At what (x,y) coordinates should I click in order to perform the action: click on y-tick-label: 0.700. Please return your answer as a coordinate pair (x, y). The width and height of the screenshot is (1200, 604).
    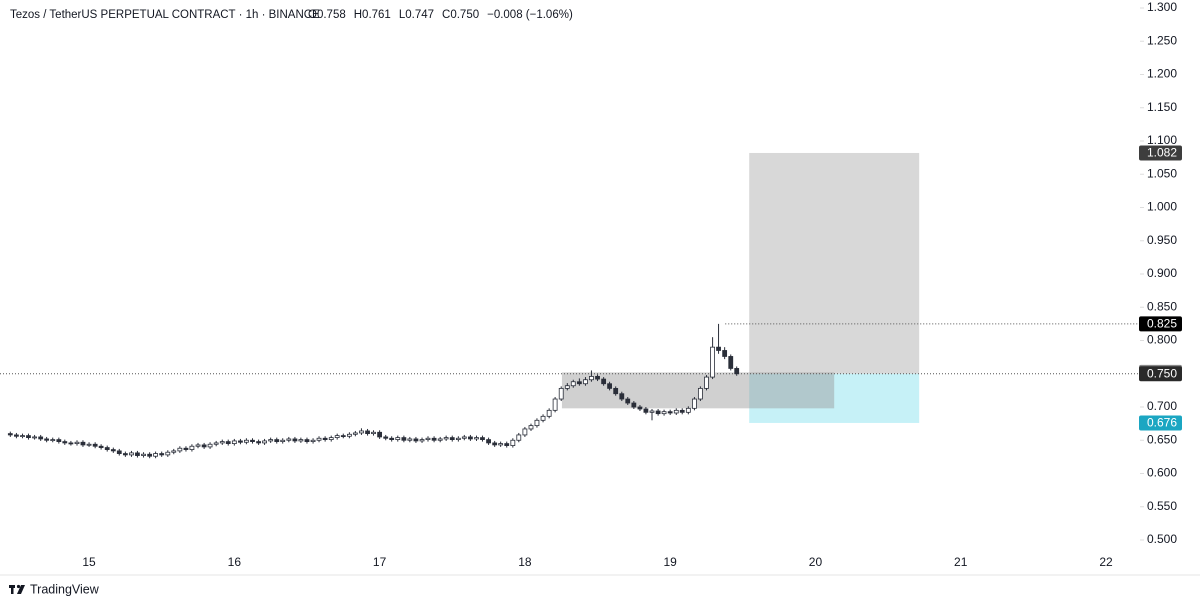
    Looking at the image, I should click on (1162, 406).